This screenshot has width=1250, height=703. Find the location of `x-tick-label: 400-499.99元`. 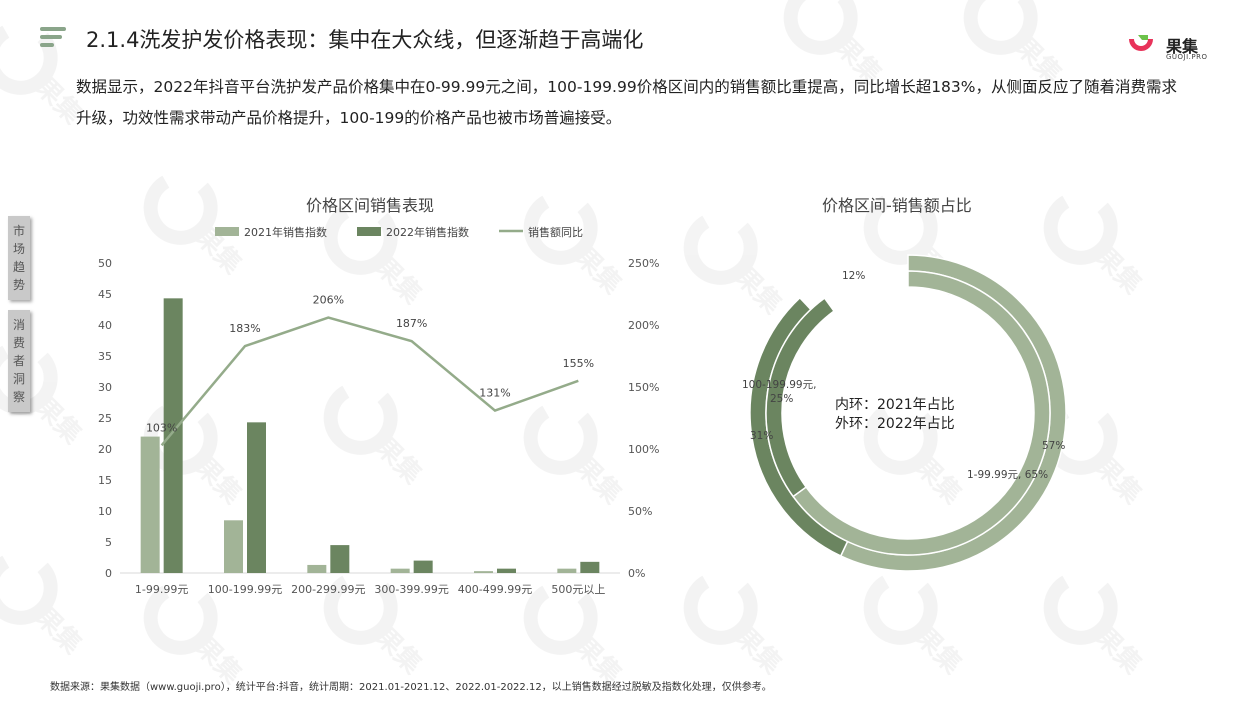

x-tick-label: 400-499.99元 is located at coordinates (495, 589).